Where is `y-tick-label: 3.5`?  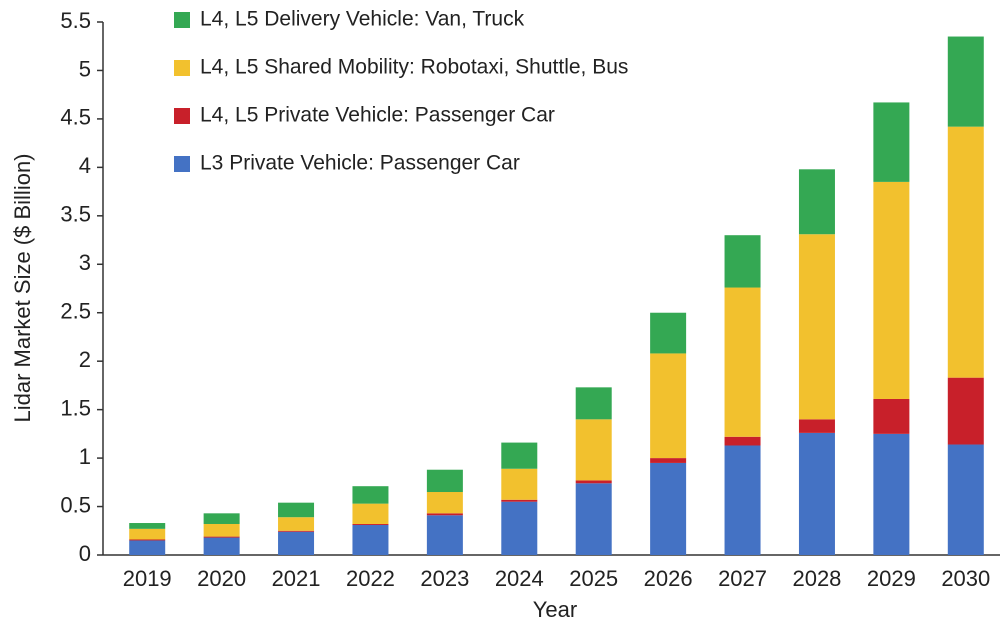
y-tick-label: 3.5 is located at coordinates (75, 214).